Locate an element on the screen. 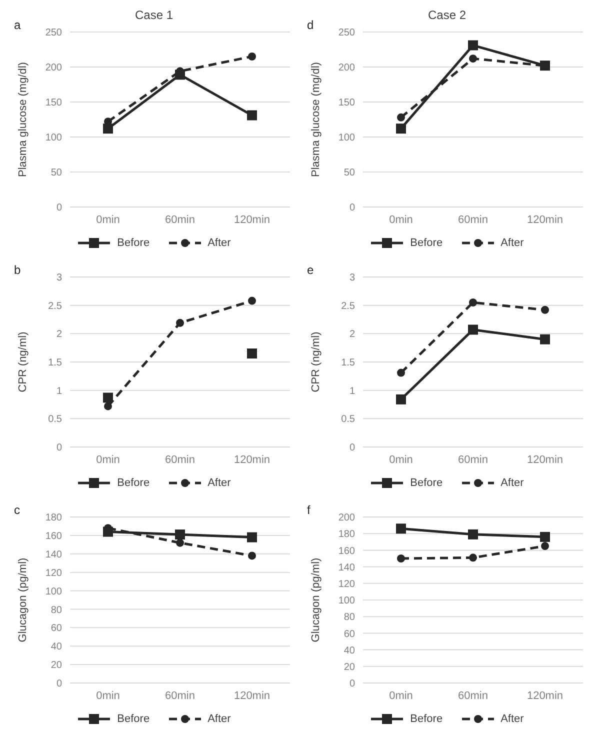 The height and width of the screenshot is (731, 601). chart-title: Case 1 is located at coordinates (154, 15).